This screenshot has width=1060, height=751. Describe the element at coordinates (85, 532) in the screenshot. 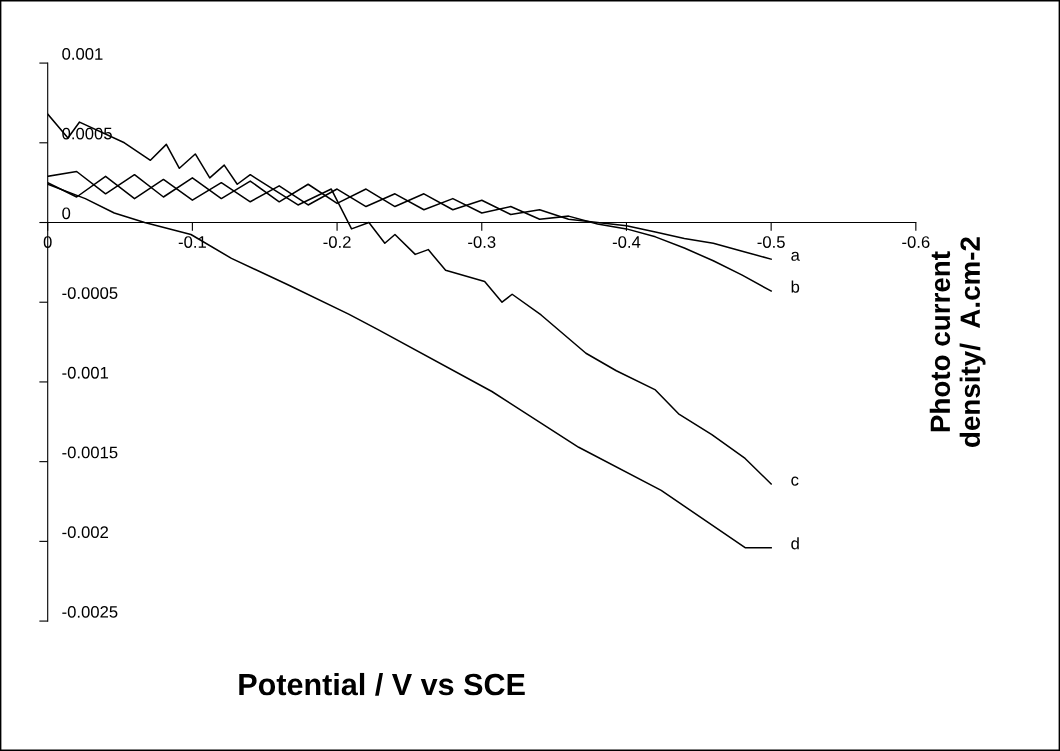

I see `y-tick-label: -0.002` at that location.